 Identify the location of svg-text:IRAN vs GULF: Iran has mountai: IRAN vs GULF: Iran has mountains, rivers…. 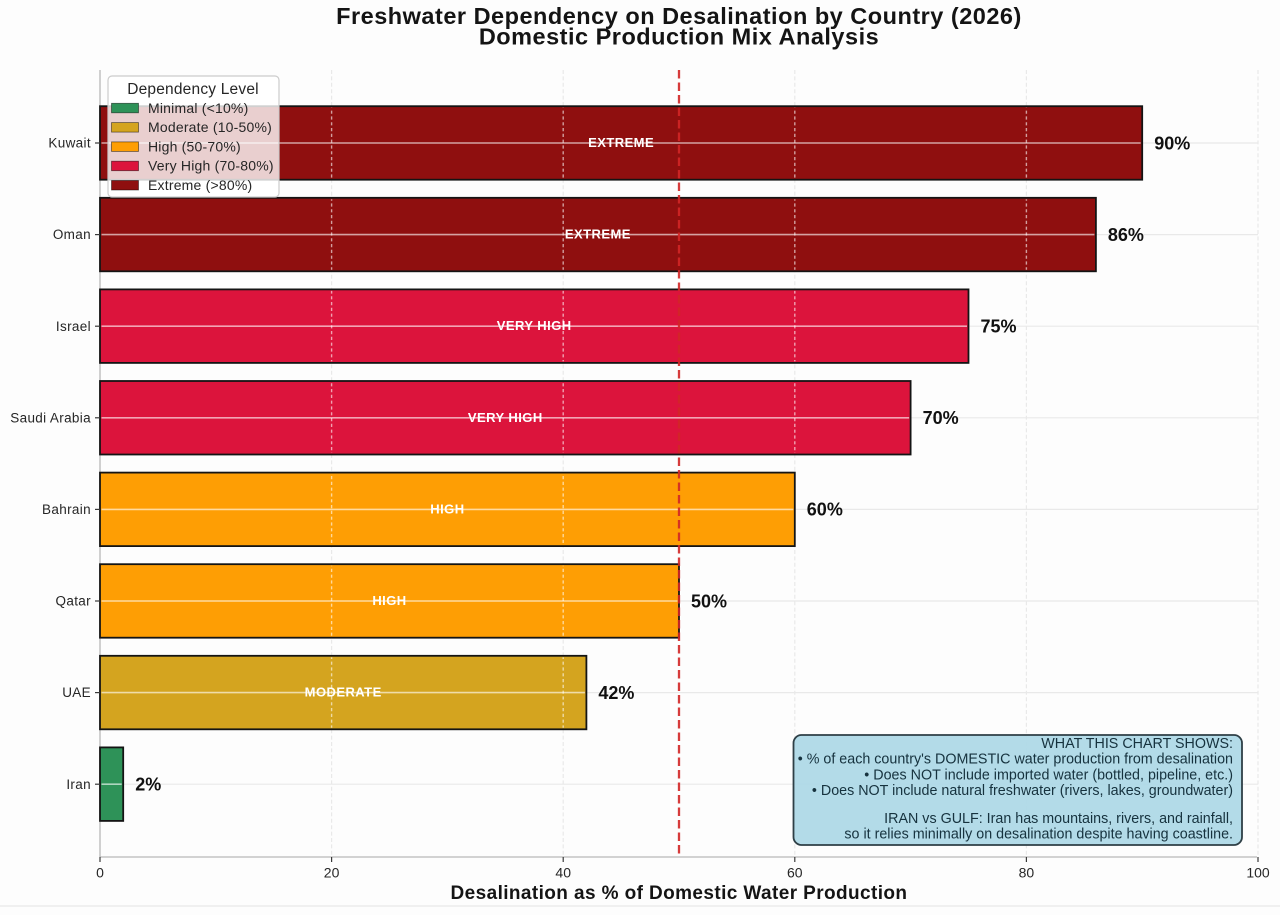
(1058, 819).